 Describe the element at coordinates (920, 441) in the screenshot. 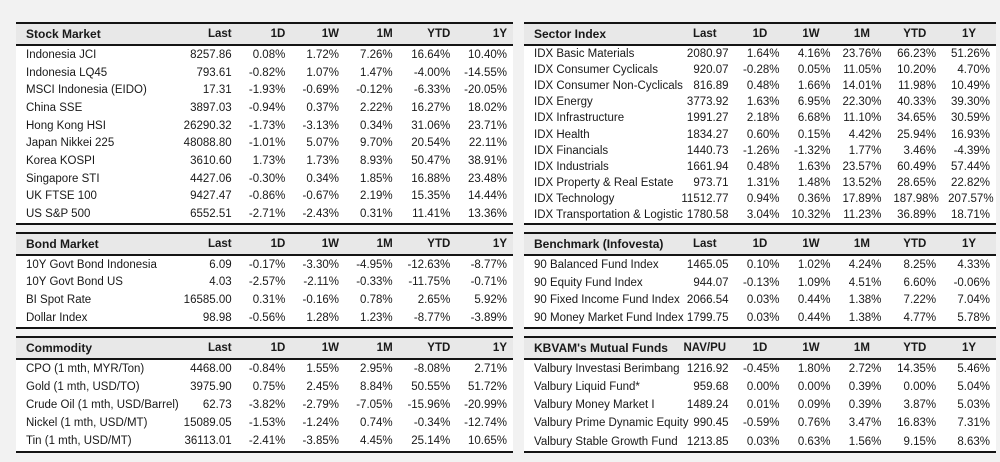

I see `cell-value: 9.15%` at that location.